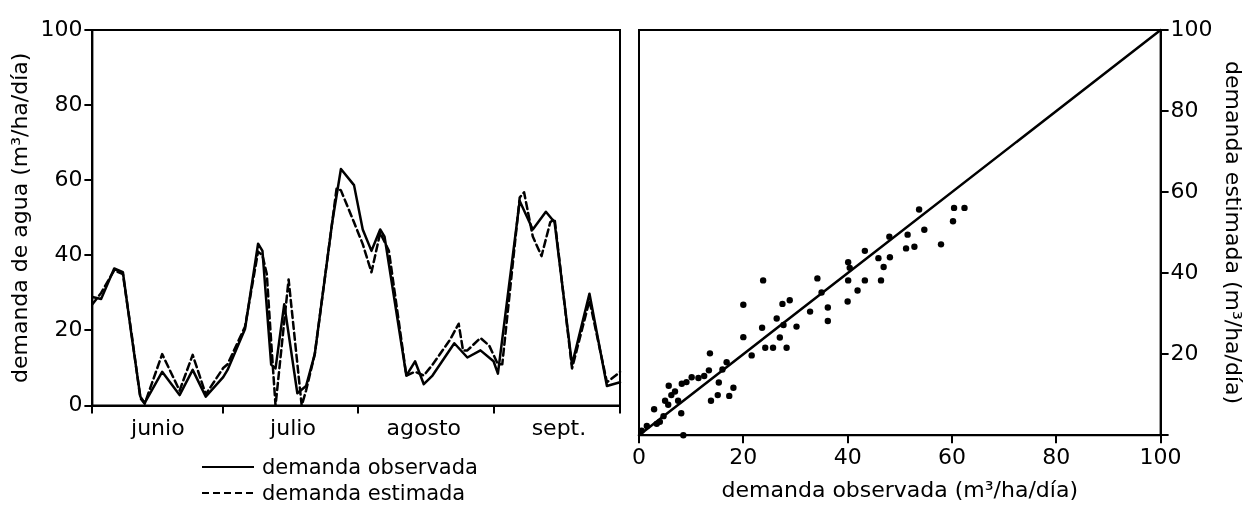  What do you see at coordinates (370, 467) in the screenshot?
I see `legend-label: demanda observada` at bounding box center [370, 467].